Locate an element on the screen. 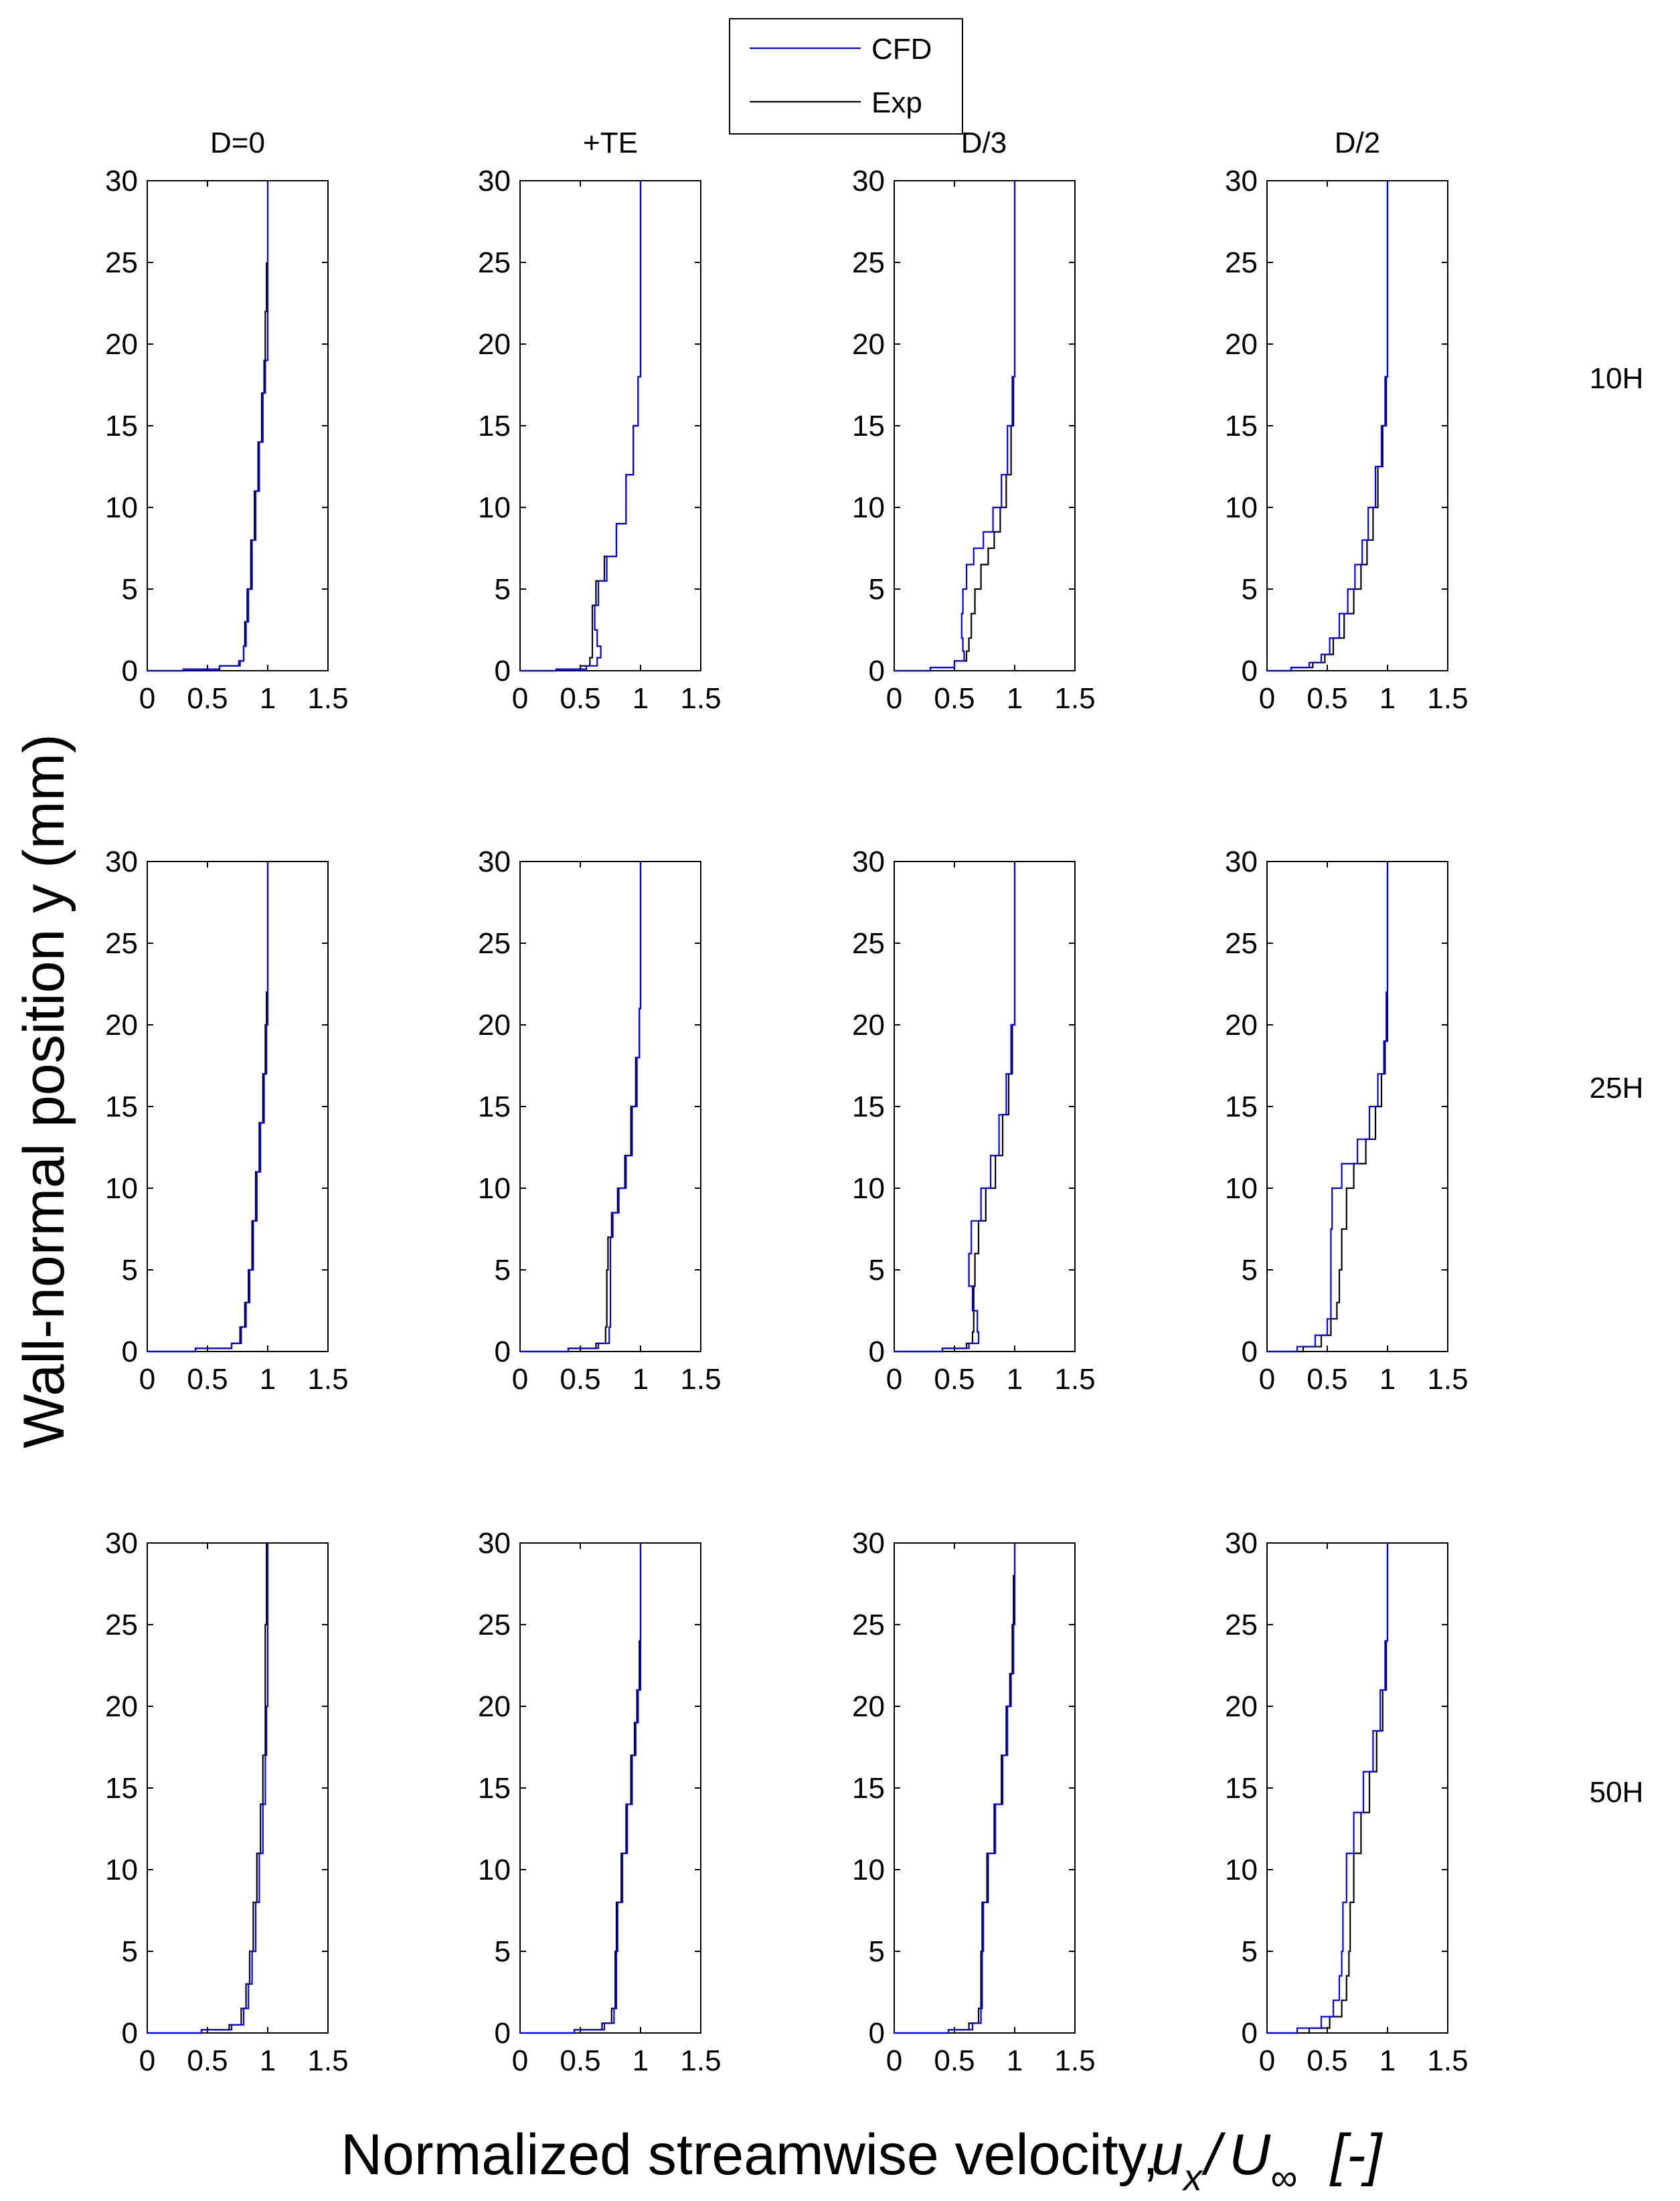 Image resolution: width=1680 pixels, height=2201 pixels. column-title-te: +TE is located at coordinates (610, 143).